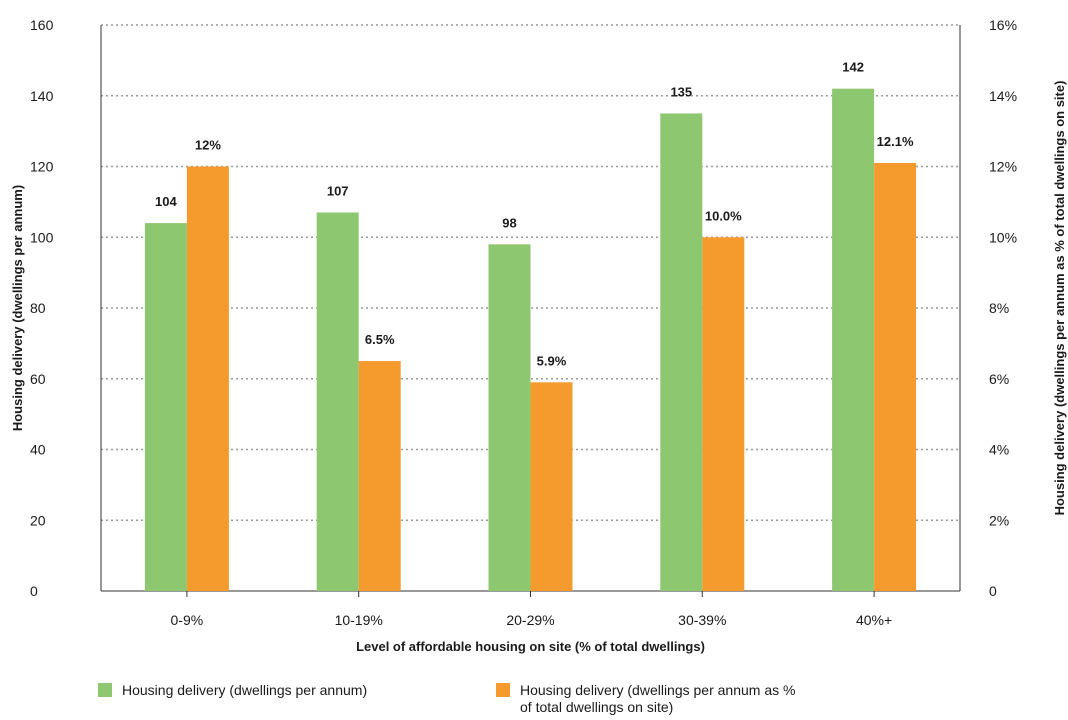 The width and height of the screenshot is (1068, 720). I want to click on y-tick-label-left: 120, so click(42, 167).